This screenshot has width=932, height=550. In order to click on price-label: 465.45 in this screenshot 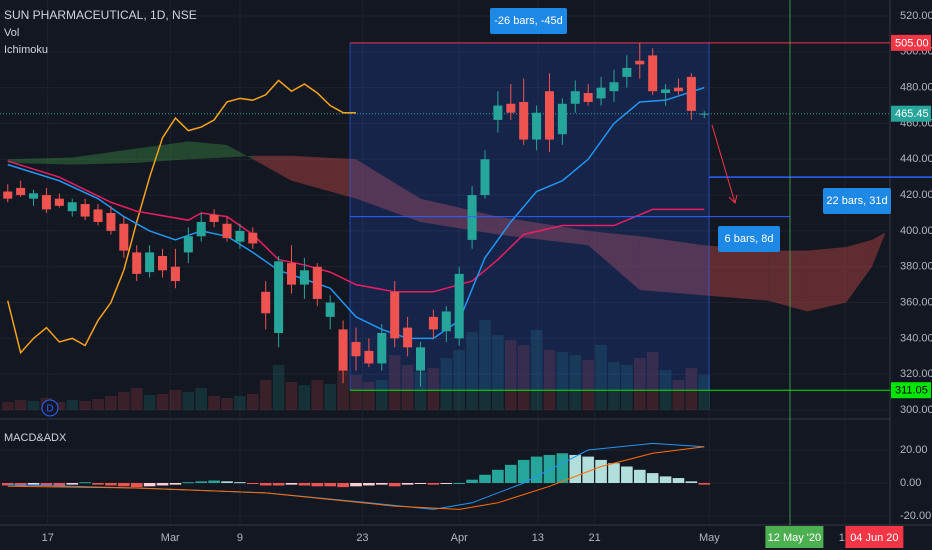, I will do `click(912, 114)`.